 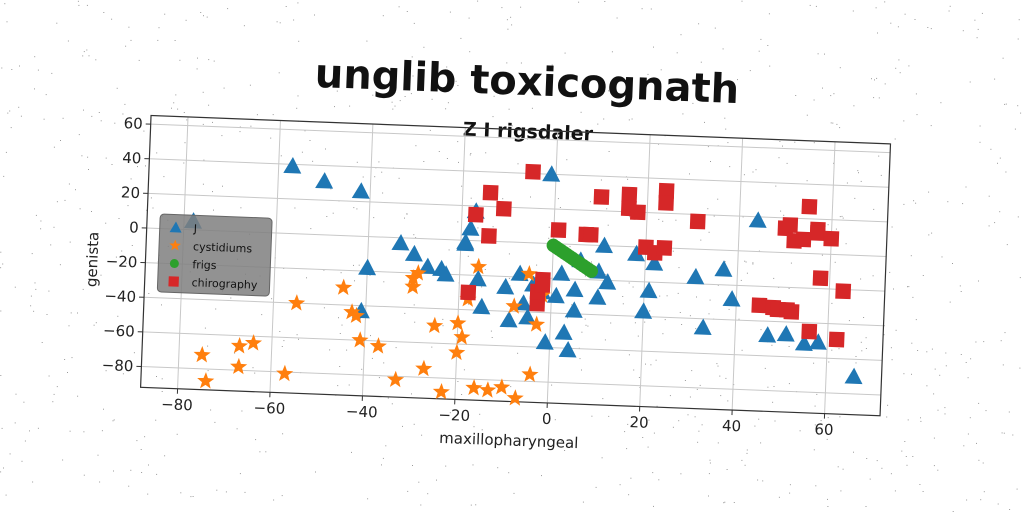 I want to click on grid-line-y, so click(x=514, y=311).